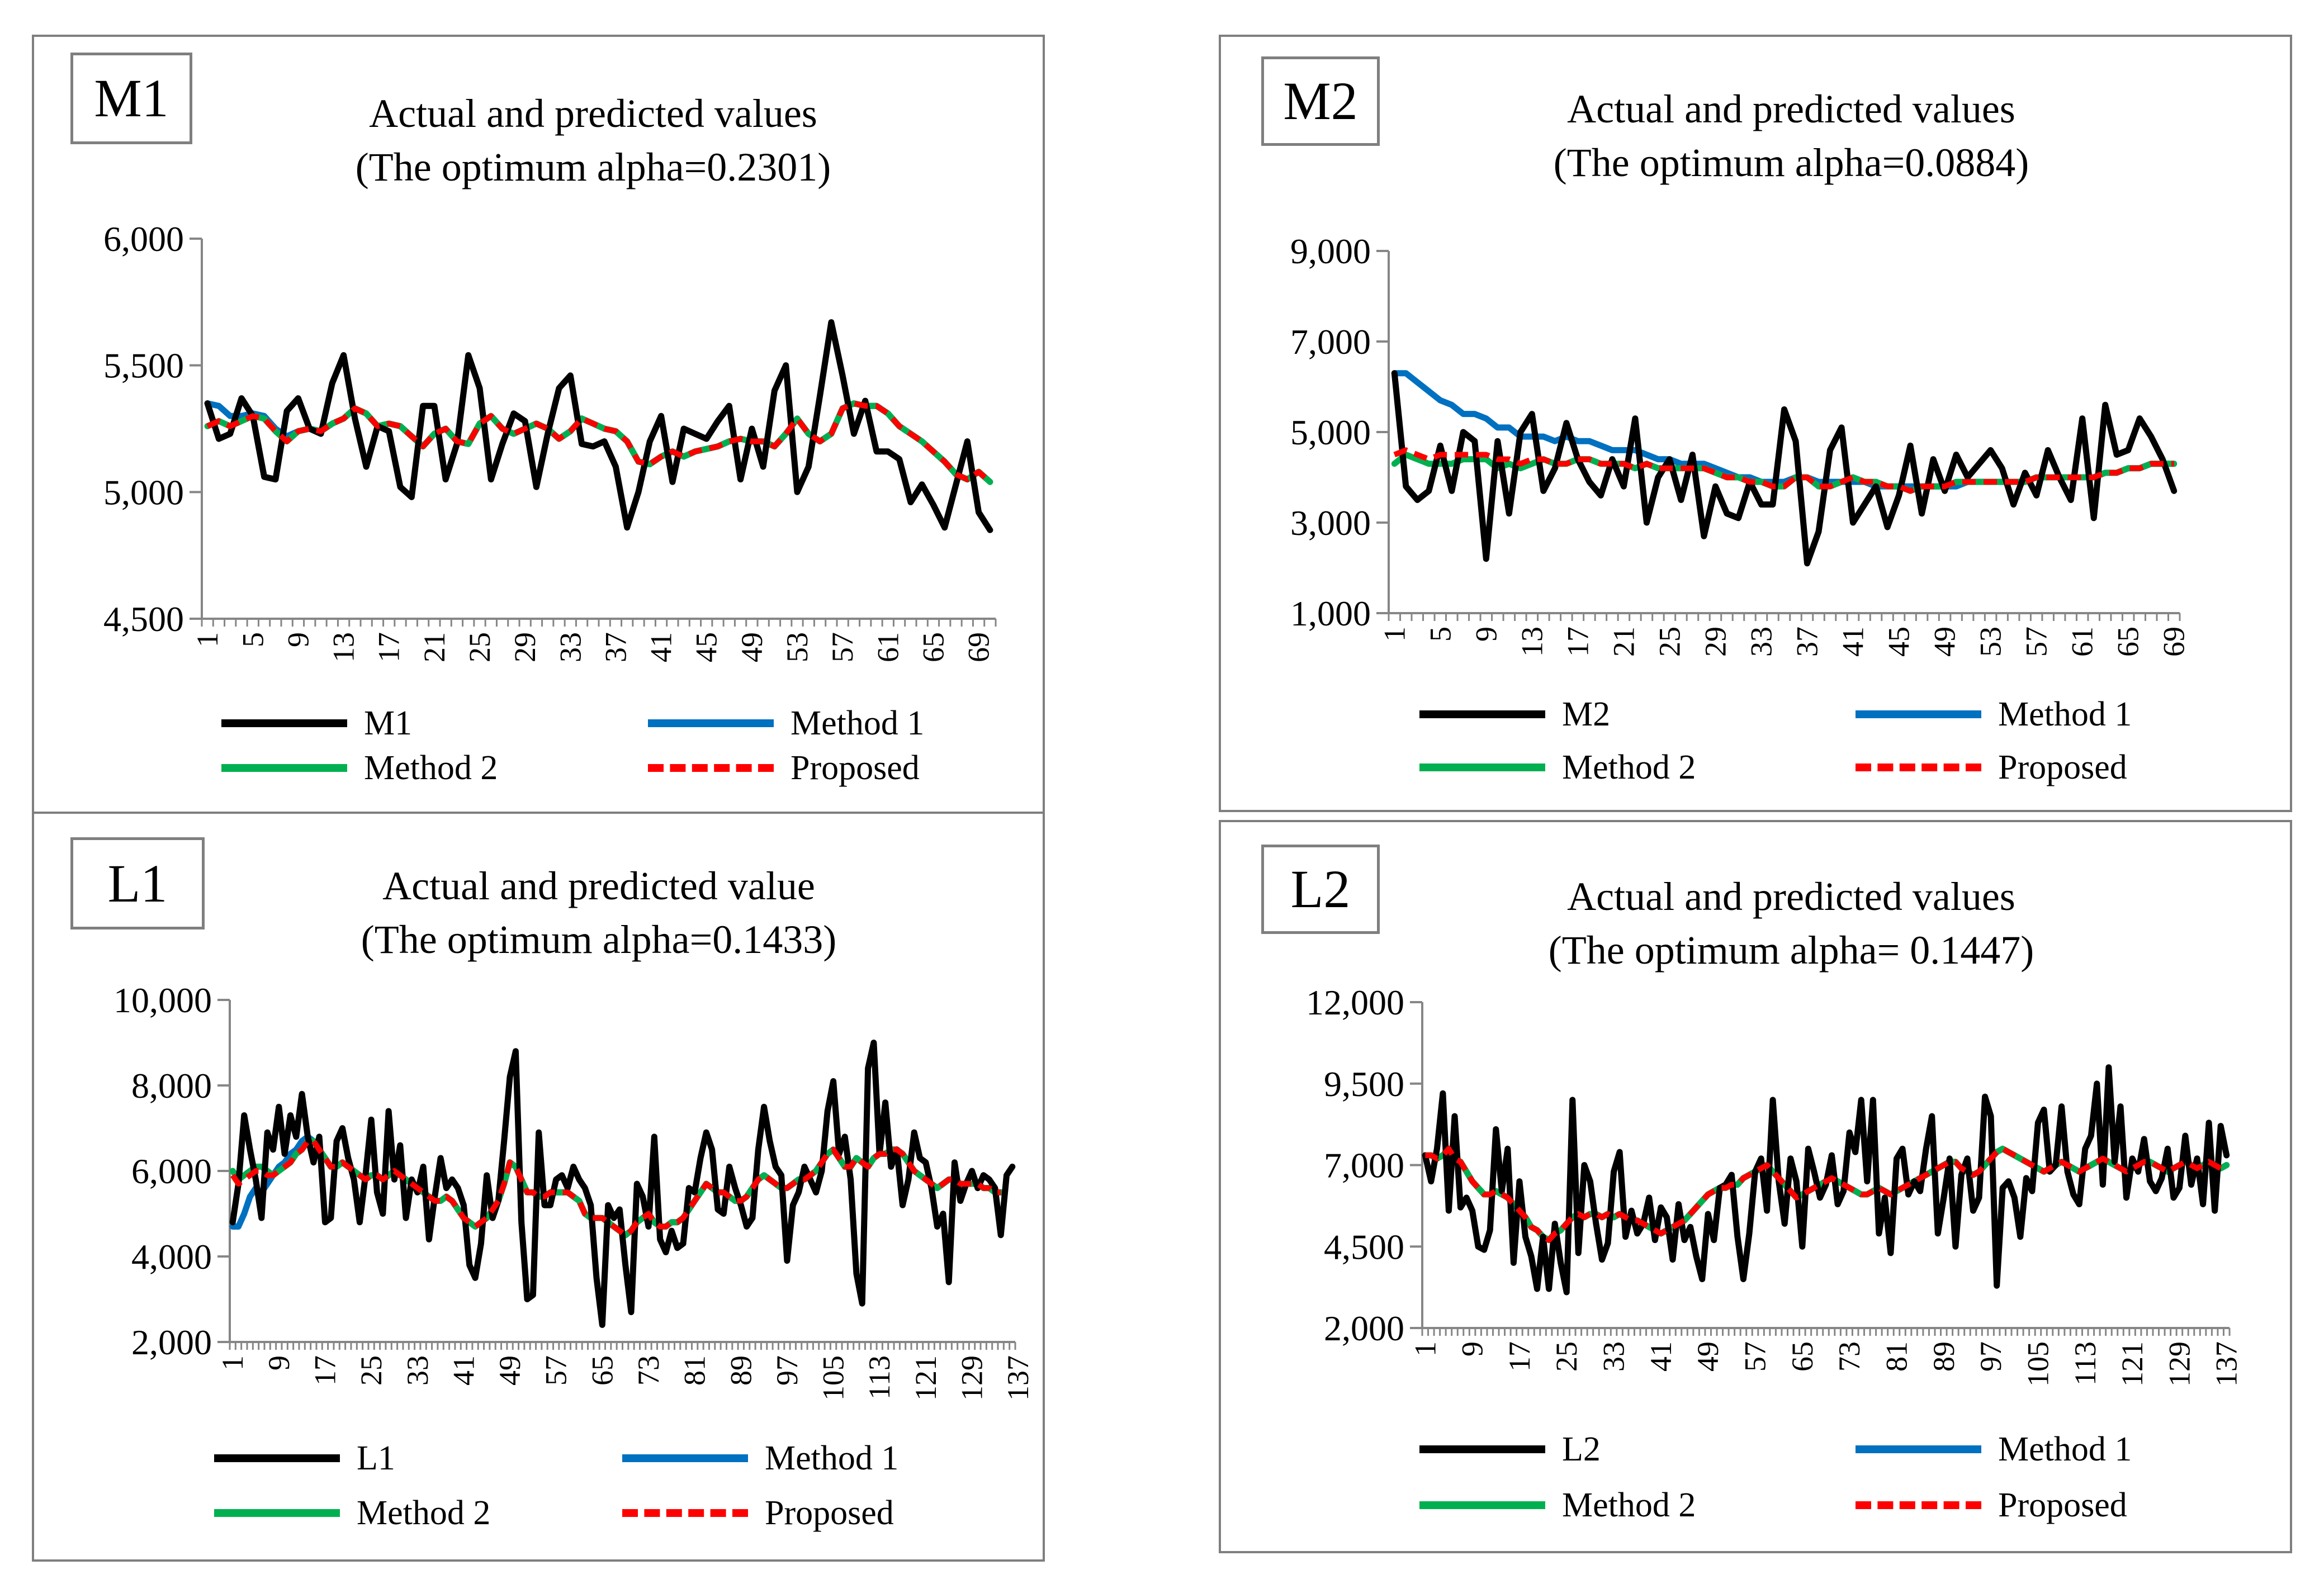 The image size is (2324, 1584). I want to click on x-tick-label: 65, so click(1802, 1356).